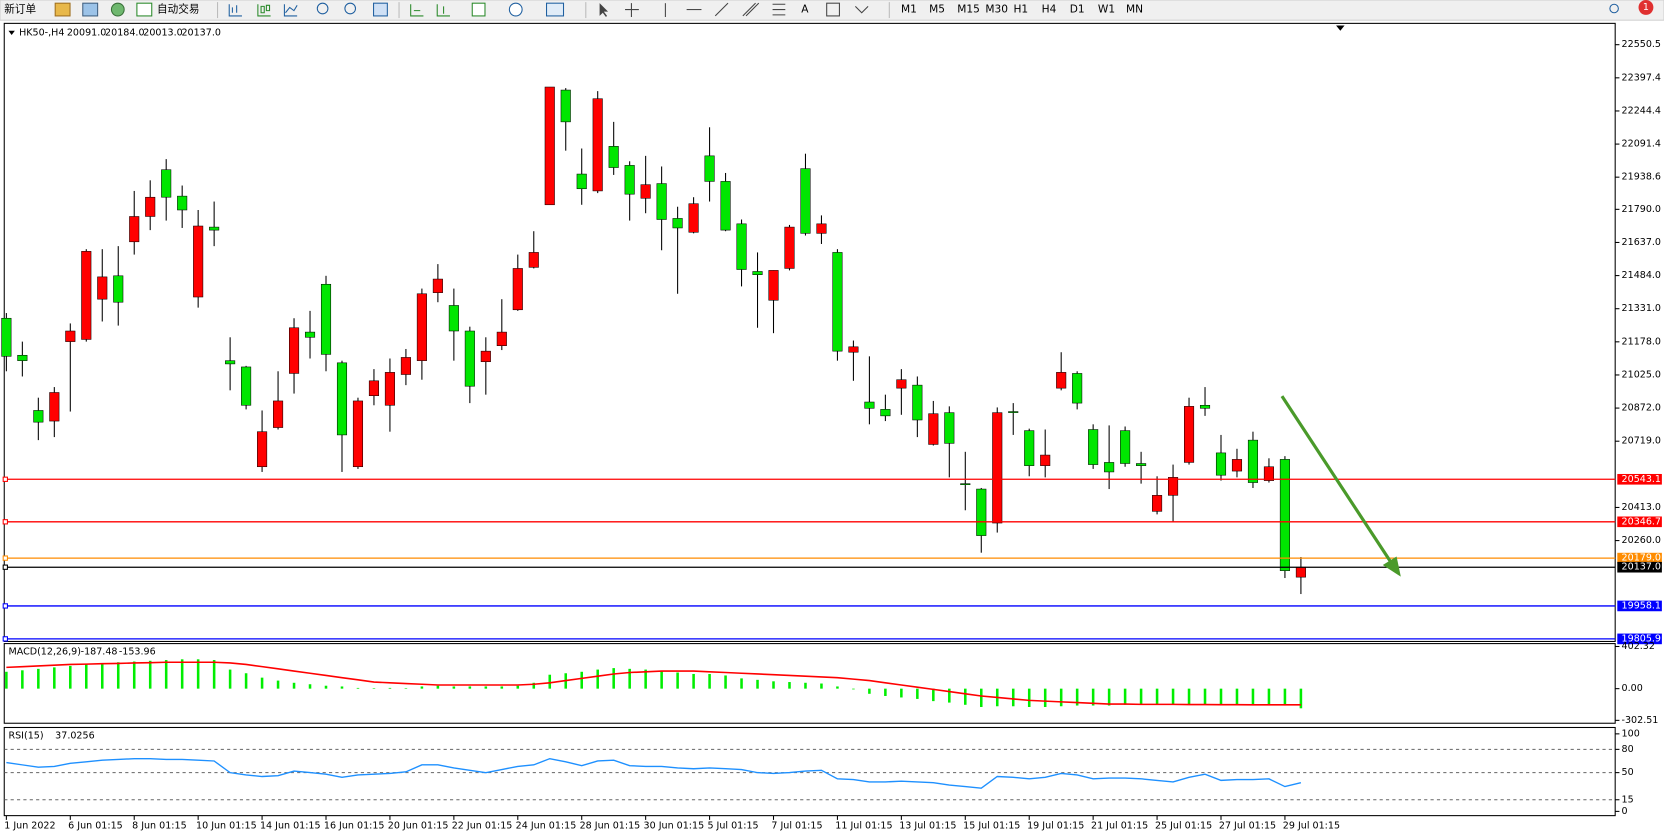 Image resolution: width=1664 pixels, height=839 pixels. Describe the element at coordinates (144, 9) in the screenshot. I see `auto-trading-icon` at that location.